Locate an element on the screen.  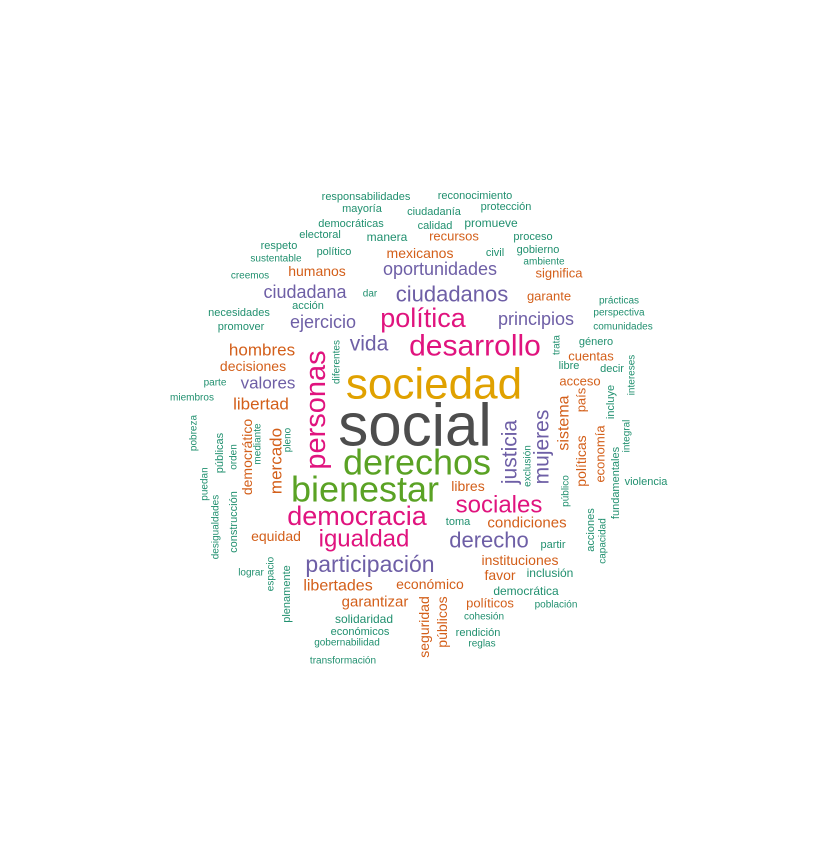
word-dar: dar is located at coordinates (370, 294).